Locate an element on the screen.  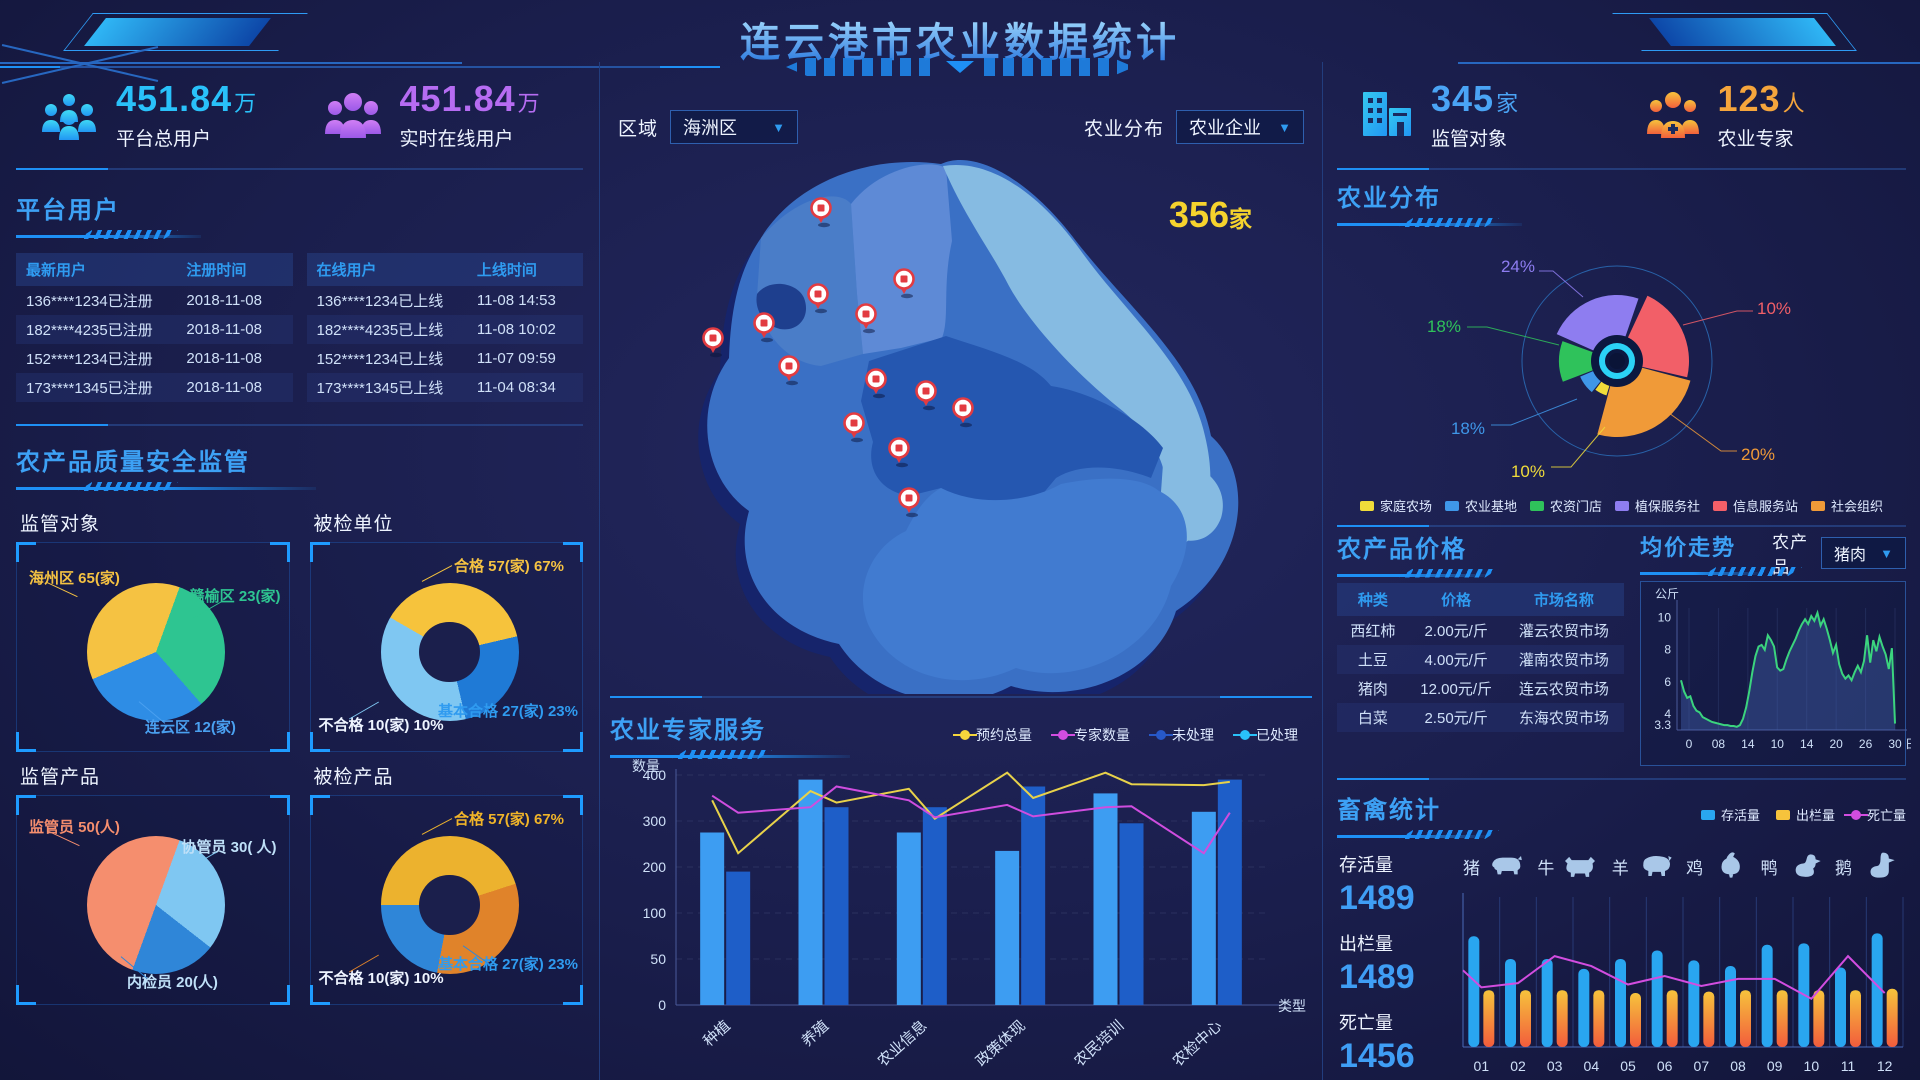
livestock-section: 畜禽统计 存活量 出栏量 死亡量 存活量 1489 出栏量 1489 is located at coordinates (1621, 935).